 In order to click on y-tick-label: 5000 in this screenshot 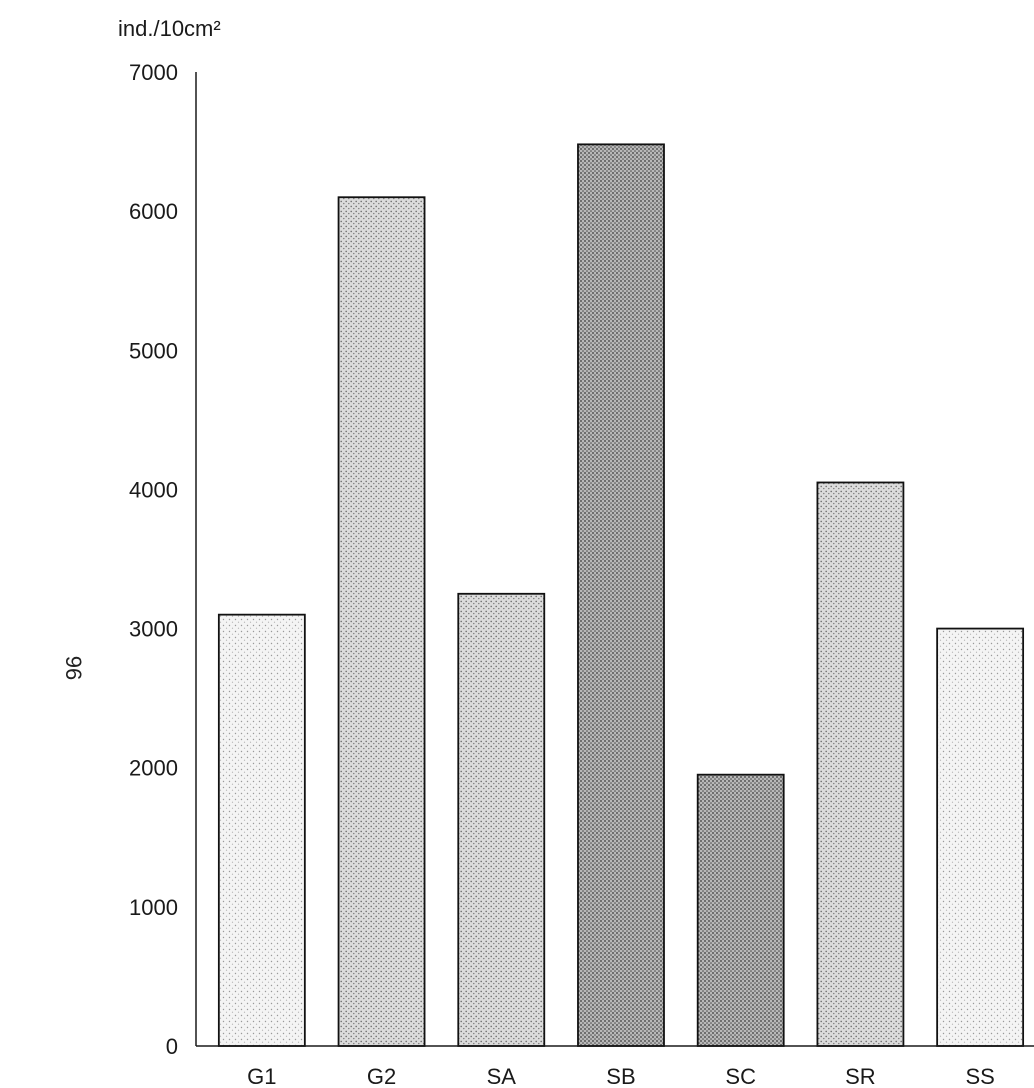, I will do `click(153, 350)`.